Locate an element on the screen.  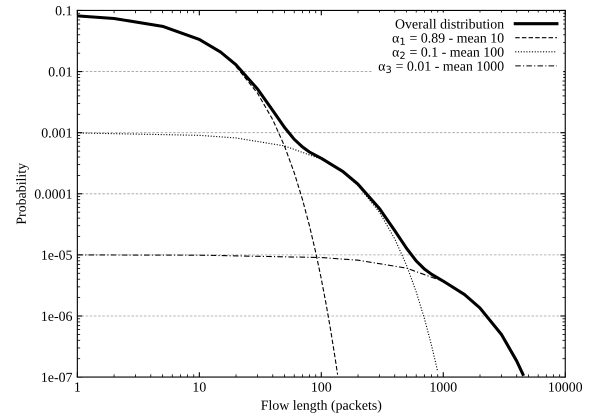
x-tick-label: 1000 is located at coordinates (443, 387).